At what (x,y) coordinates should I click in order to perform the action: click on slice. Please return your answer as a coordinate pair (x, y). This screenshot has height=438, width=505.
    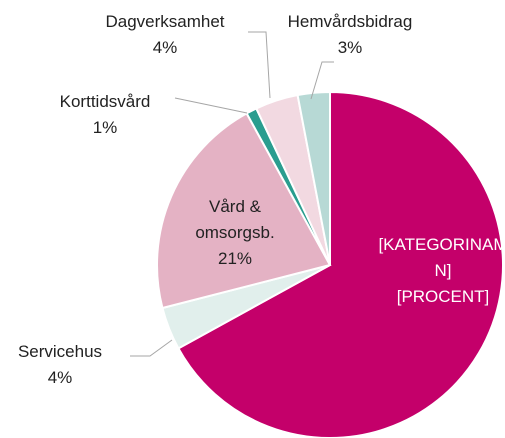
    Looking at the image, I should click on (313, 178).